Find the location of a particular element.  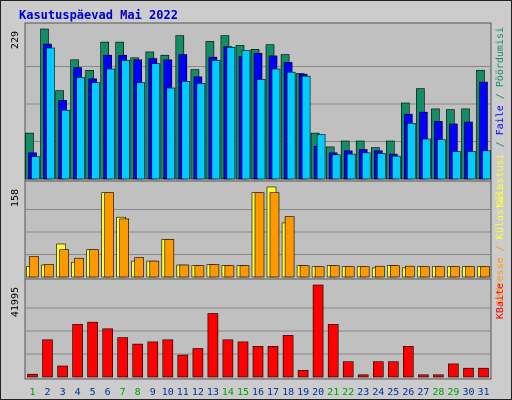

panel-hits-files-pages-ymax-label: 229 is located at coordinates (15, 40).